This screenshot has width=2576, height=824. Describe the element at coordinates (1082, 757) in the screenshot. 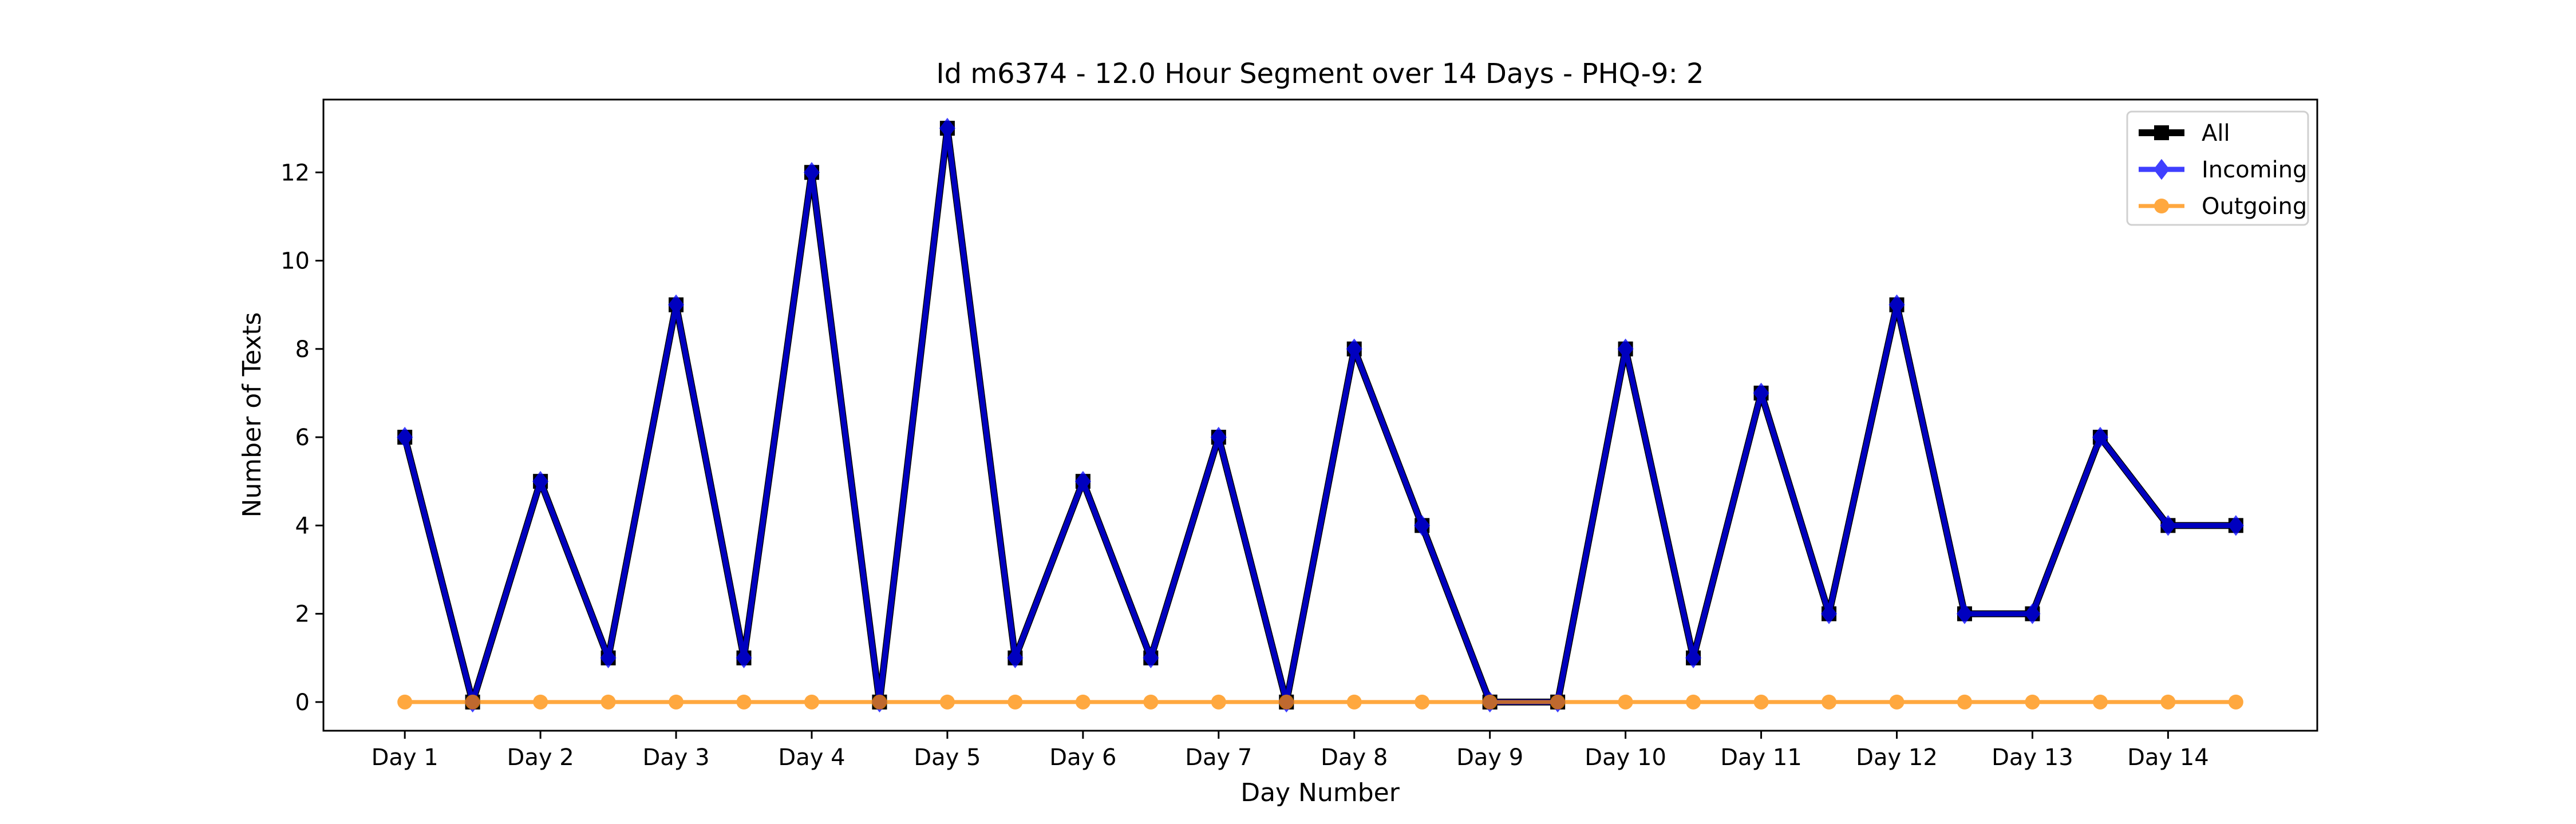

I see `x-tick-label: Day 6` at that location.